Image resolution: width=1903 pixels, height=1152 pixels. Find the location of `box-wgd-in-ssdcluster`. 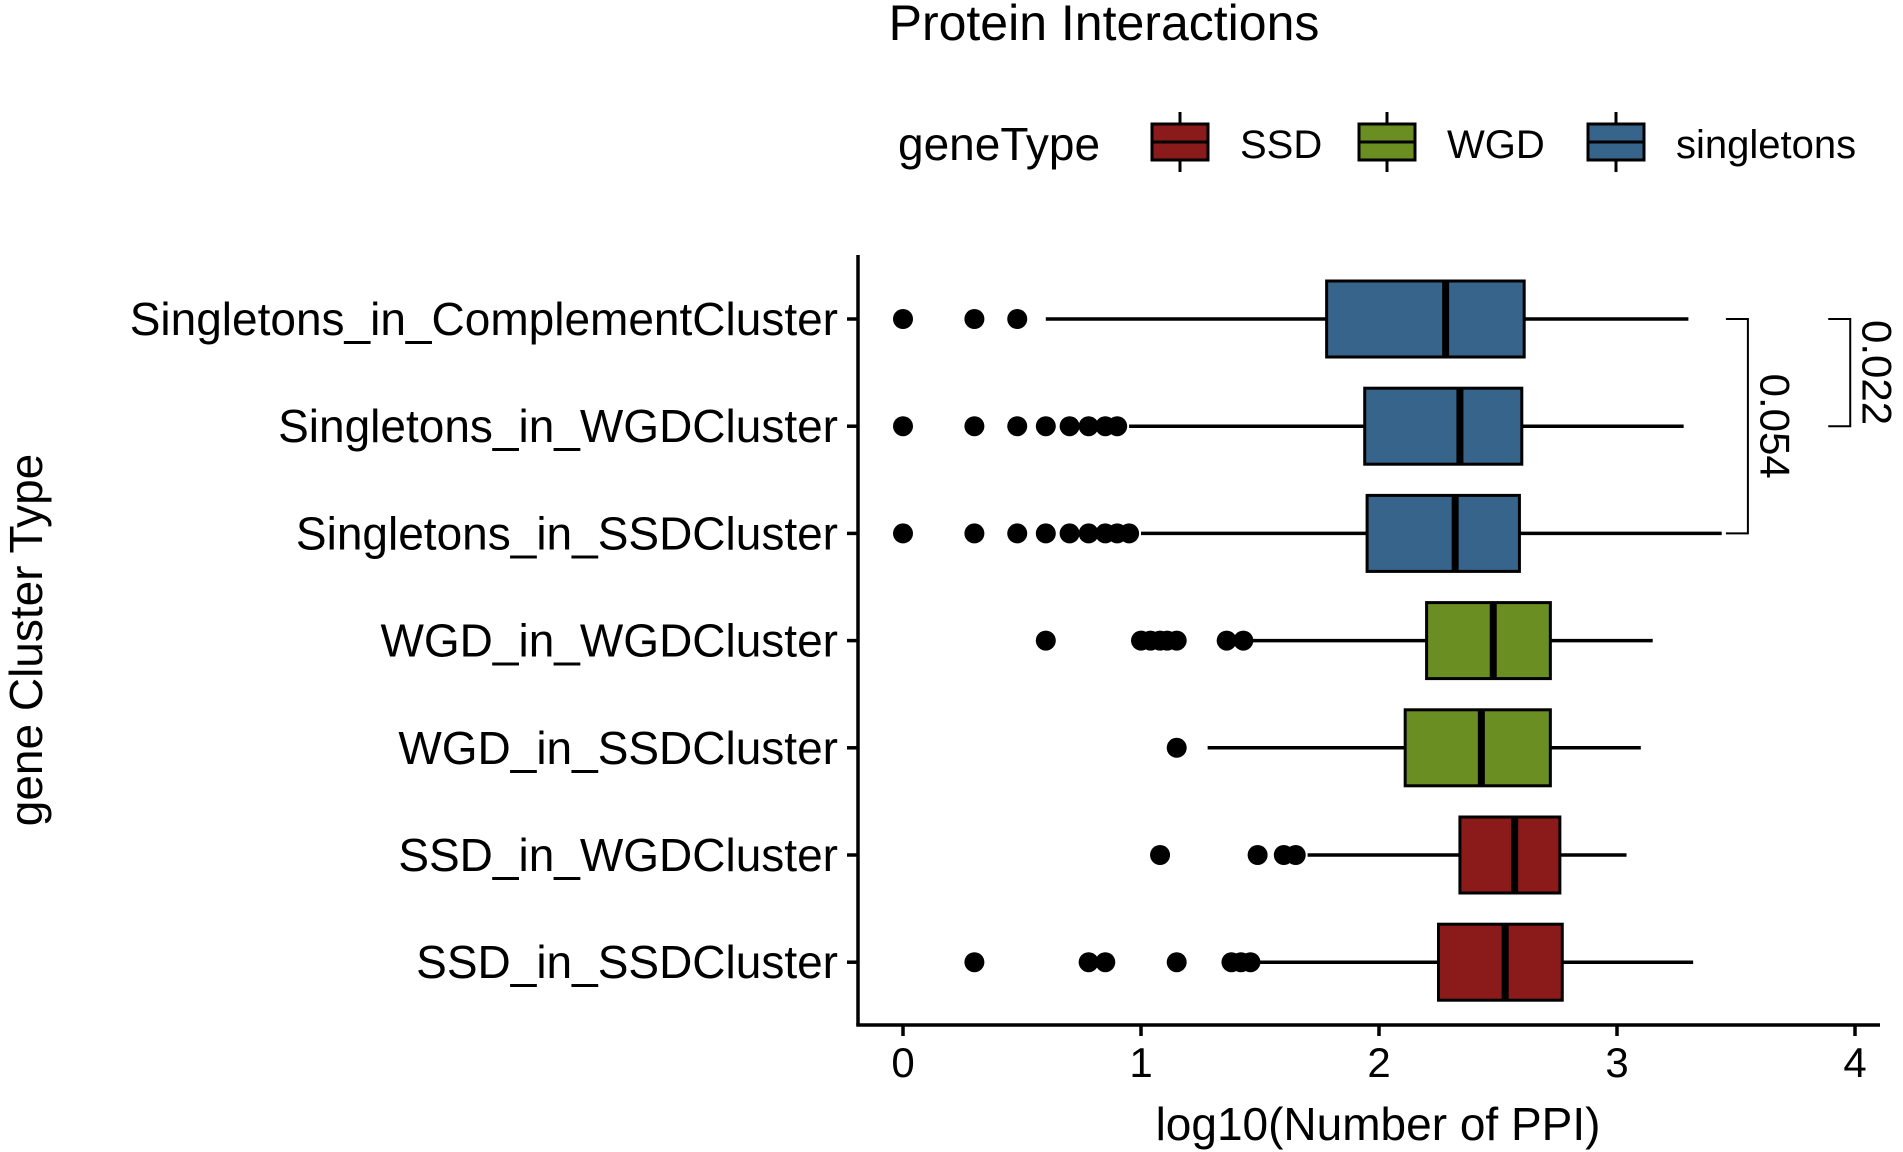

box-wgd-in-ssdcluster is located at coordinates (1403, 748).